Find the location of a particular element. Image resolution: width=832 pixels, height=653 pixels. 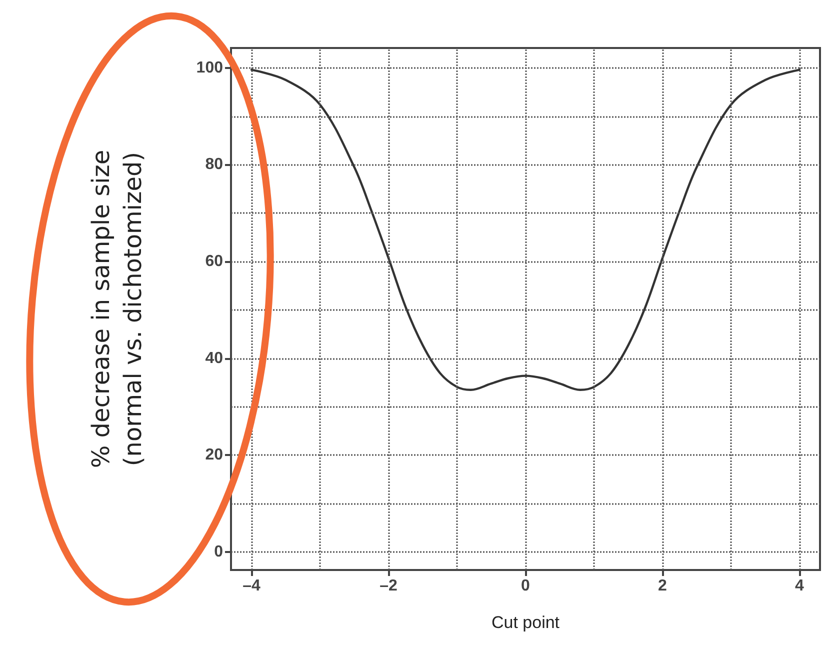

y-tick-label: 100 is located at coordinates (210, 67).